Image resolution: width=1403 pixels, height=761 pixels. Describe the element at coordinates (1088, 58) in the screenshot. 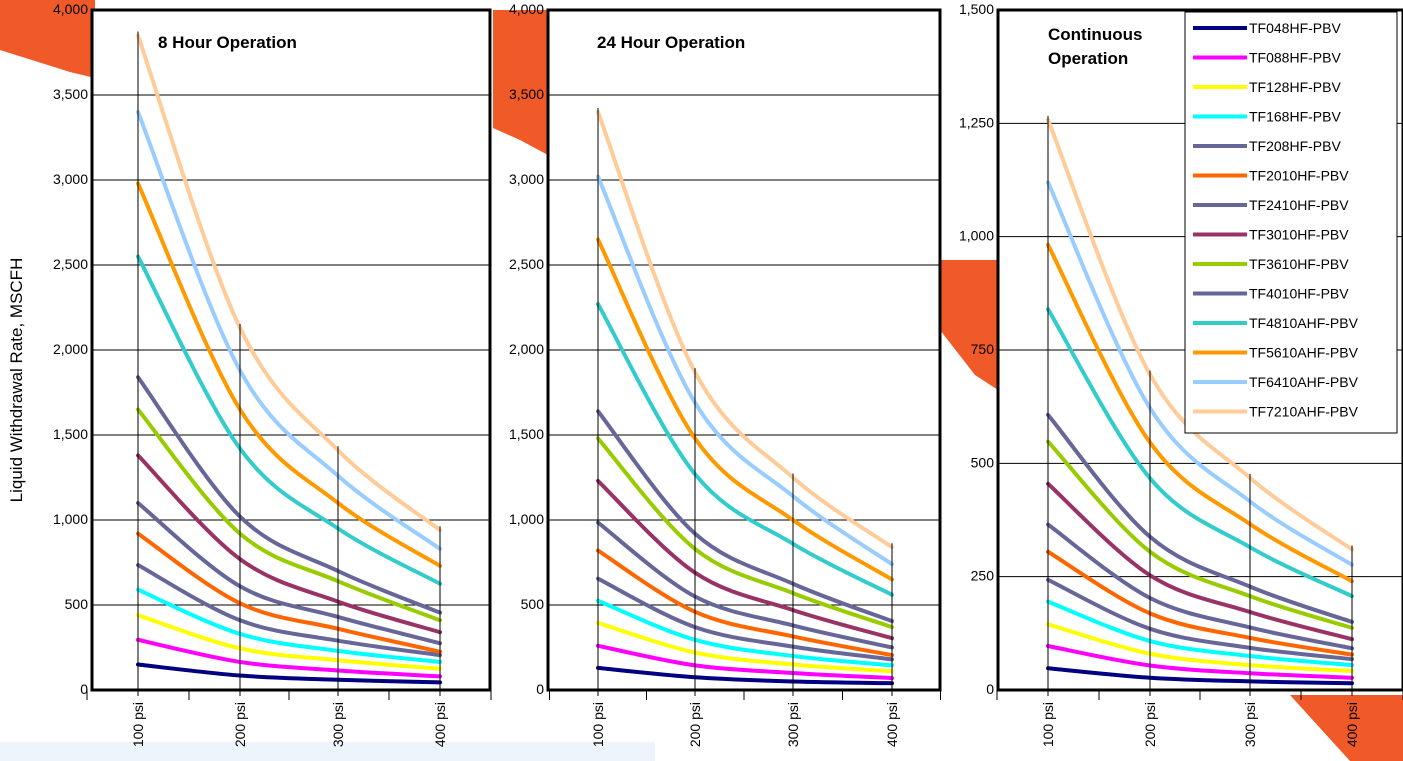

I see `chart-title: Operation` at that location.